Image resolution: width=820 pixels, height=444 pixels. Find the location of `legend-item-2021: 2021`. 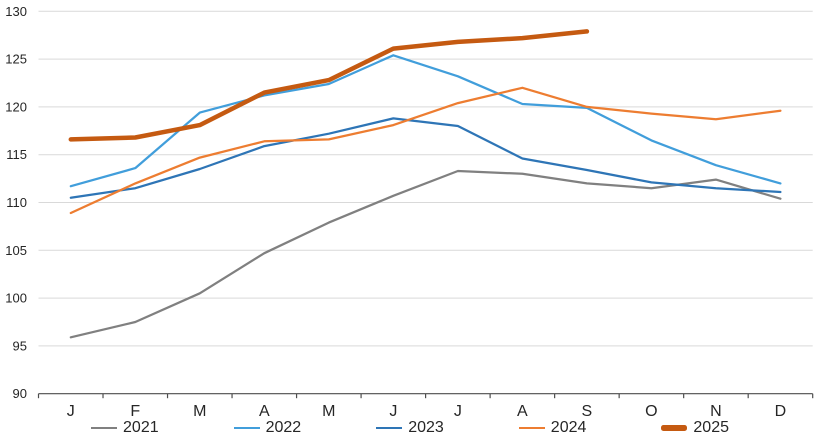

legend-item-2021: 2021 is located at coordinates (125, 428).